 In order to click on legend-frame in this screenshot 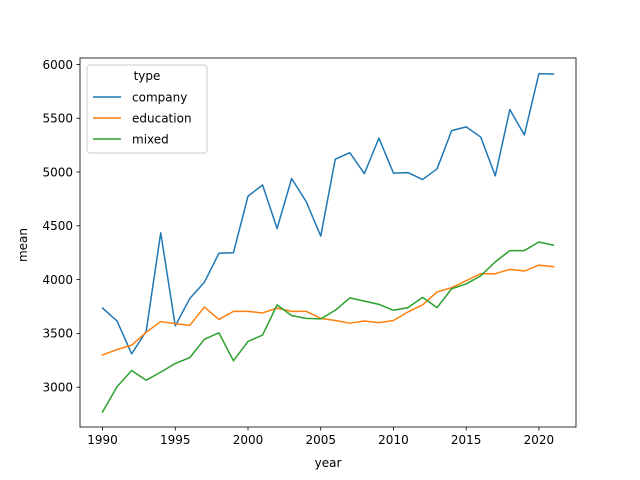, I will do `click(147, 109)`.